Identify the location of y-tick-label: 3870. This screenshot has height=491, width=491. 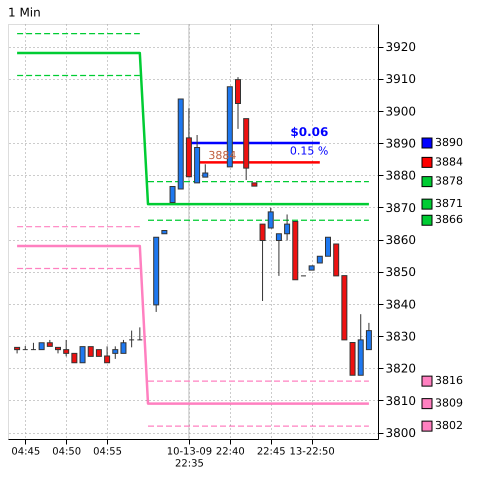
(401, 207).